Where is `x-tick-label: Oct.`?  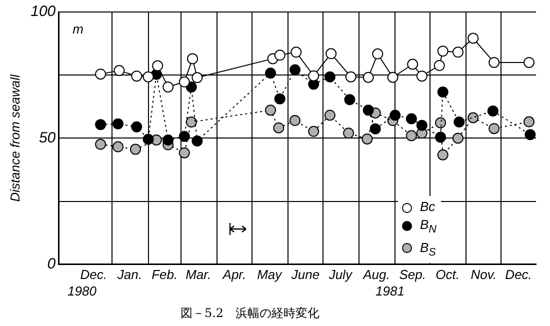
x-tick-label: Oct. is located at coordinates (448, 274).